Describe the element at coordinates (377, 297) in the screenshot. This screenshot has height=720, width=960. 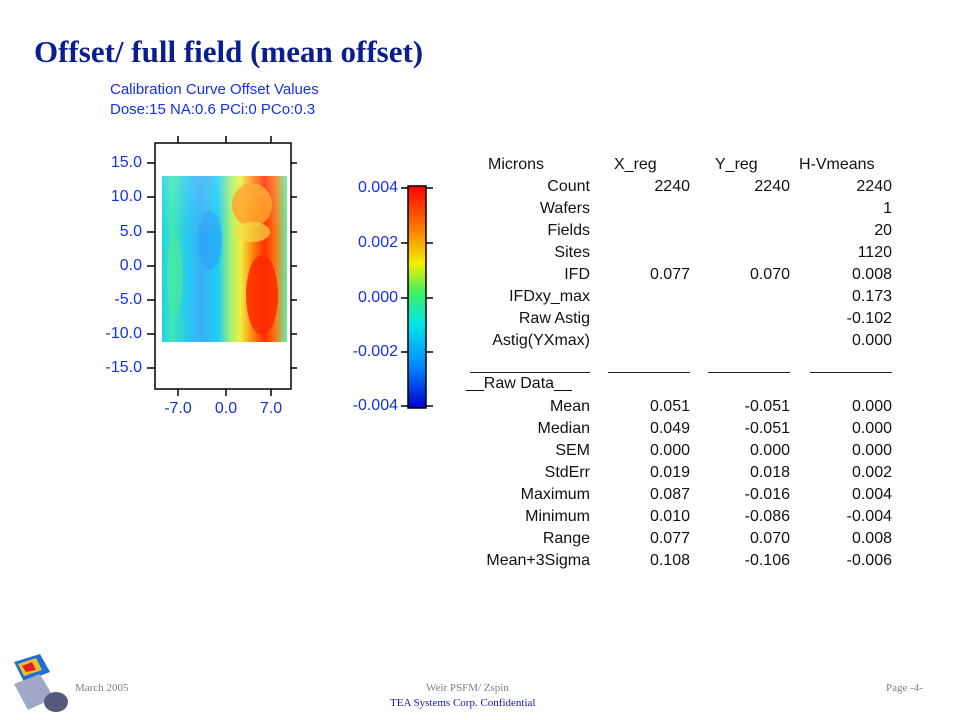
I see `colorbar-tick-label: 0.000` at that location.